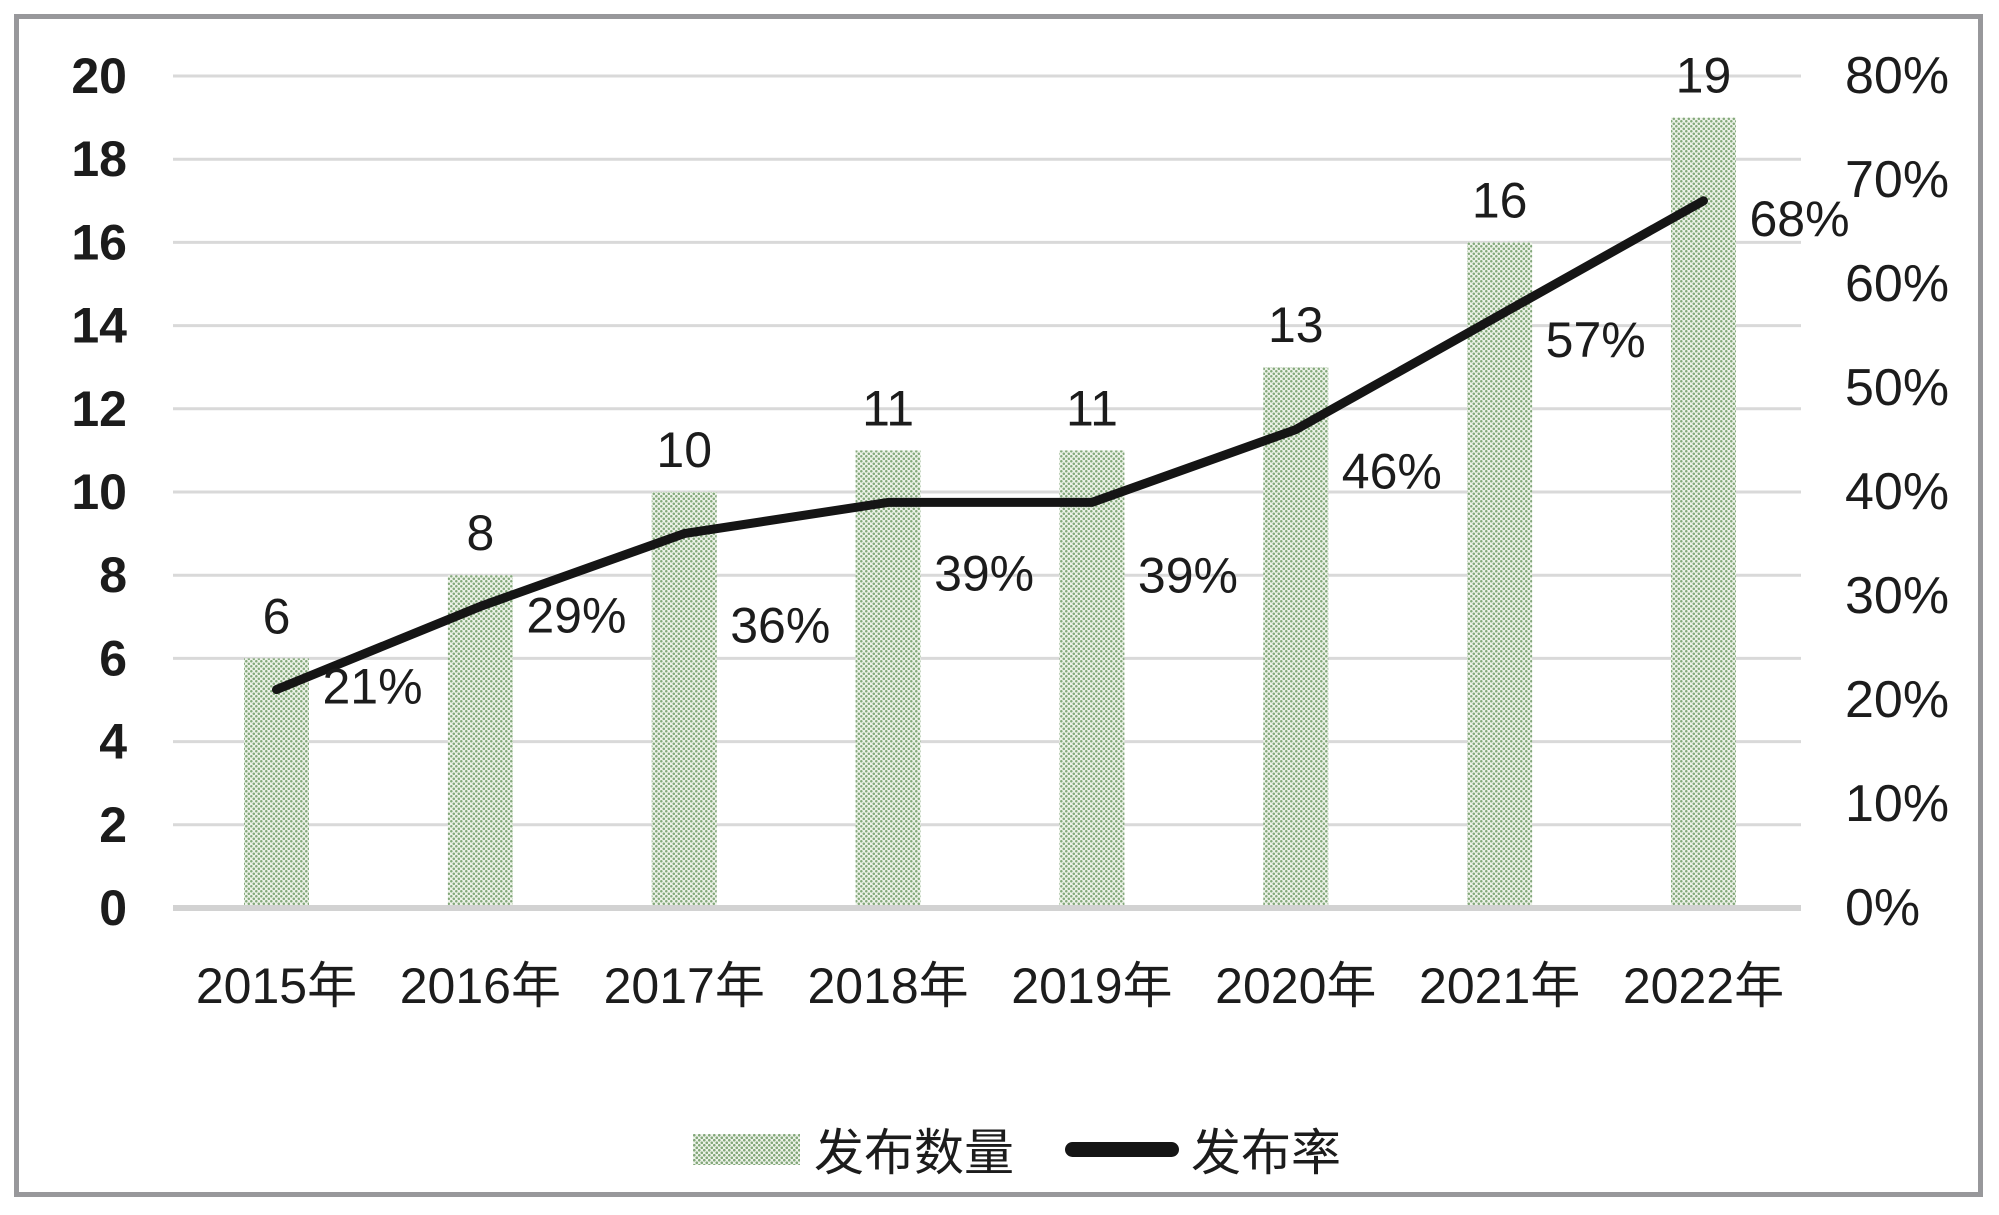  I want to click on right-axis-tick: 20%, so click(1897, 700).